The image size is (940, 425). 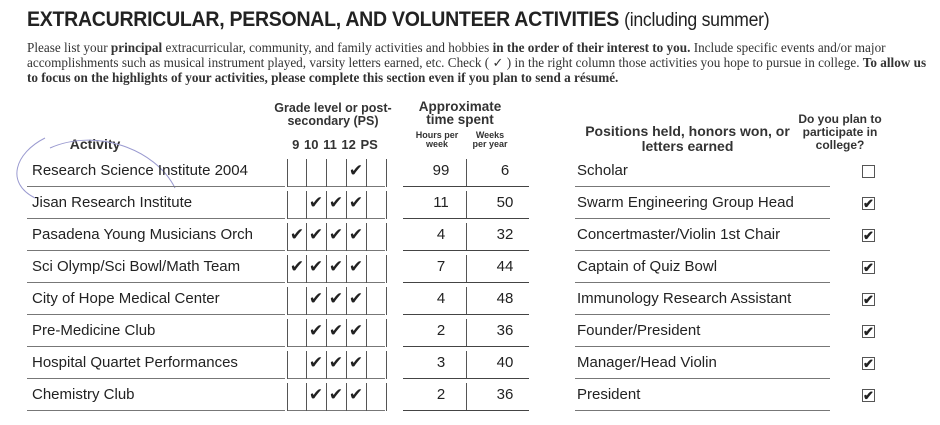 I want to click on weeks-per-year: 40, so click(x=505, y=362).